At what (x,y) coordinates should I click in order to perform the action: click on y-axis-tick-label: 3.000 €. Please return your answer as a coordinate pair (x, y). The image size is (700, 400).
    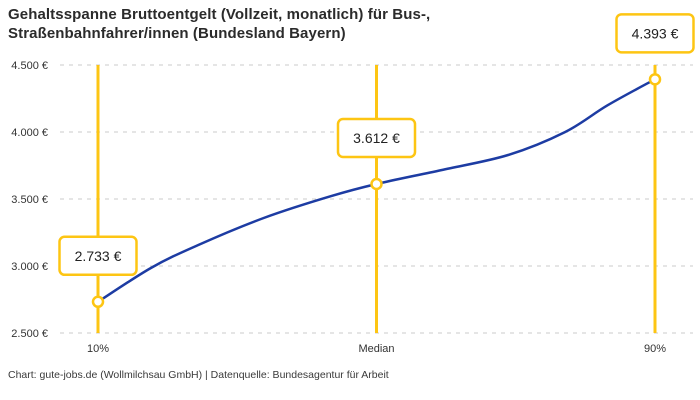
    Looking at the image, I should click on (29, 267).